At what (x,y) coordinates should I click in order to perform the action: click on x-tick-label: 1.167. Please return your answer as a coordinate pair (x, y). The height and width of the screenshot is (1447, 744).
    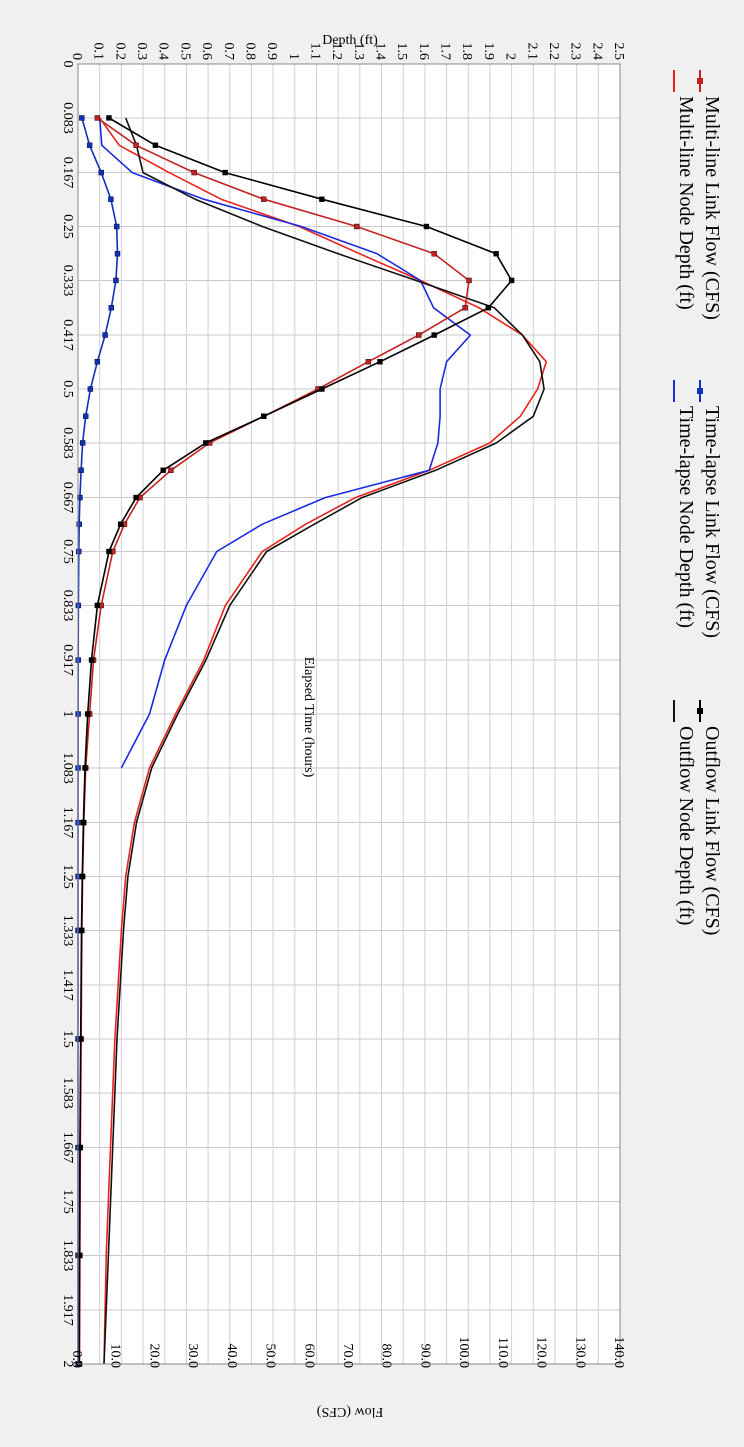
    Looking at the image, I should click on (67, 823).